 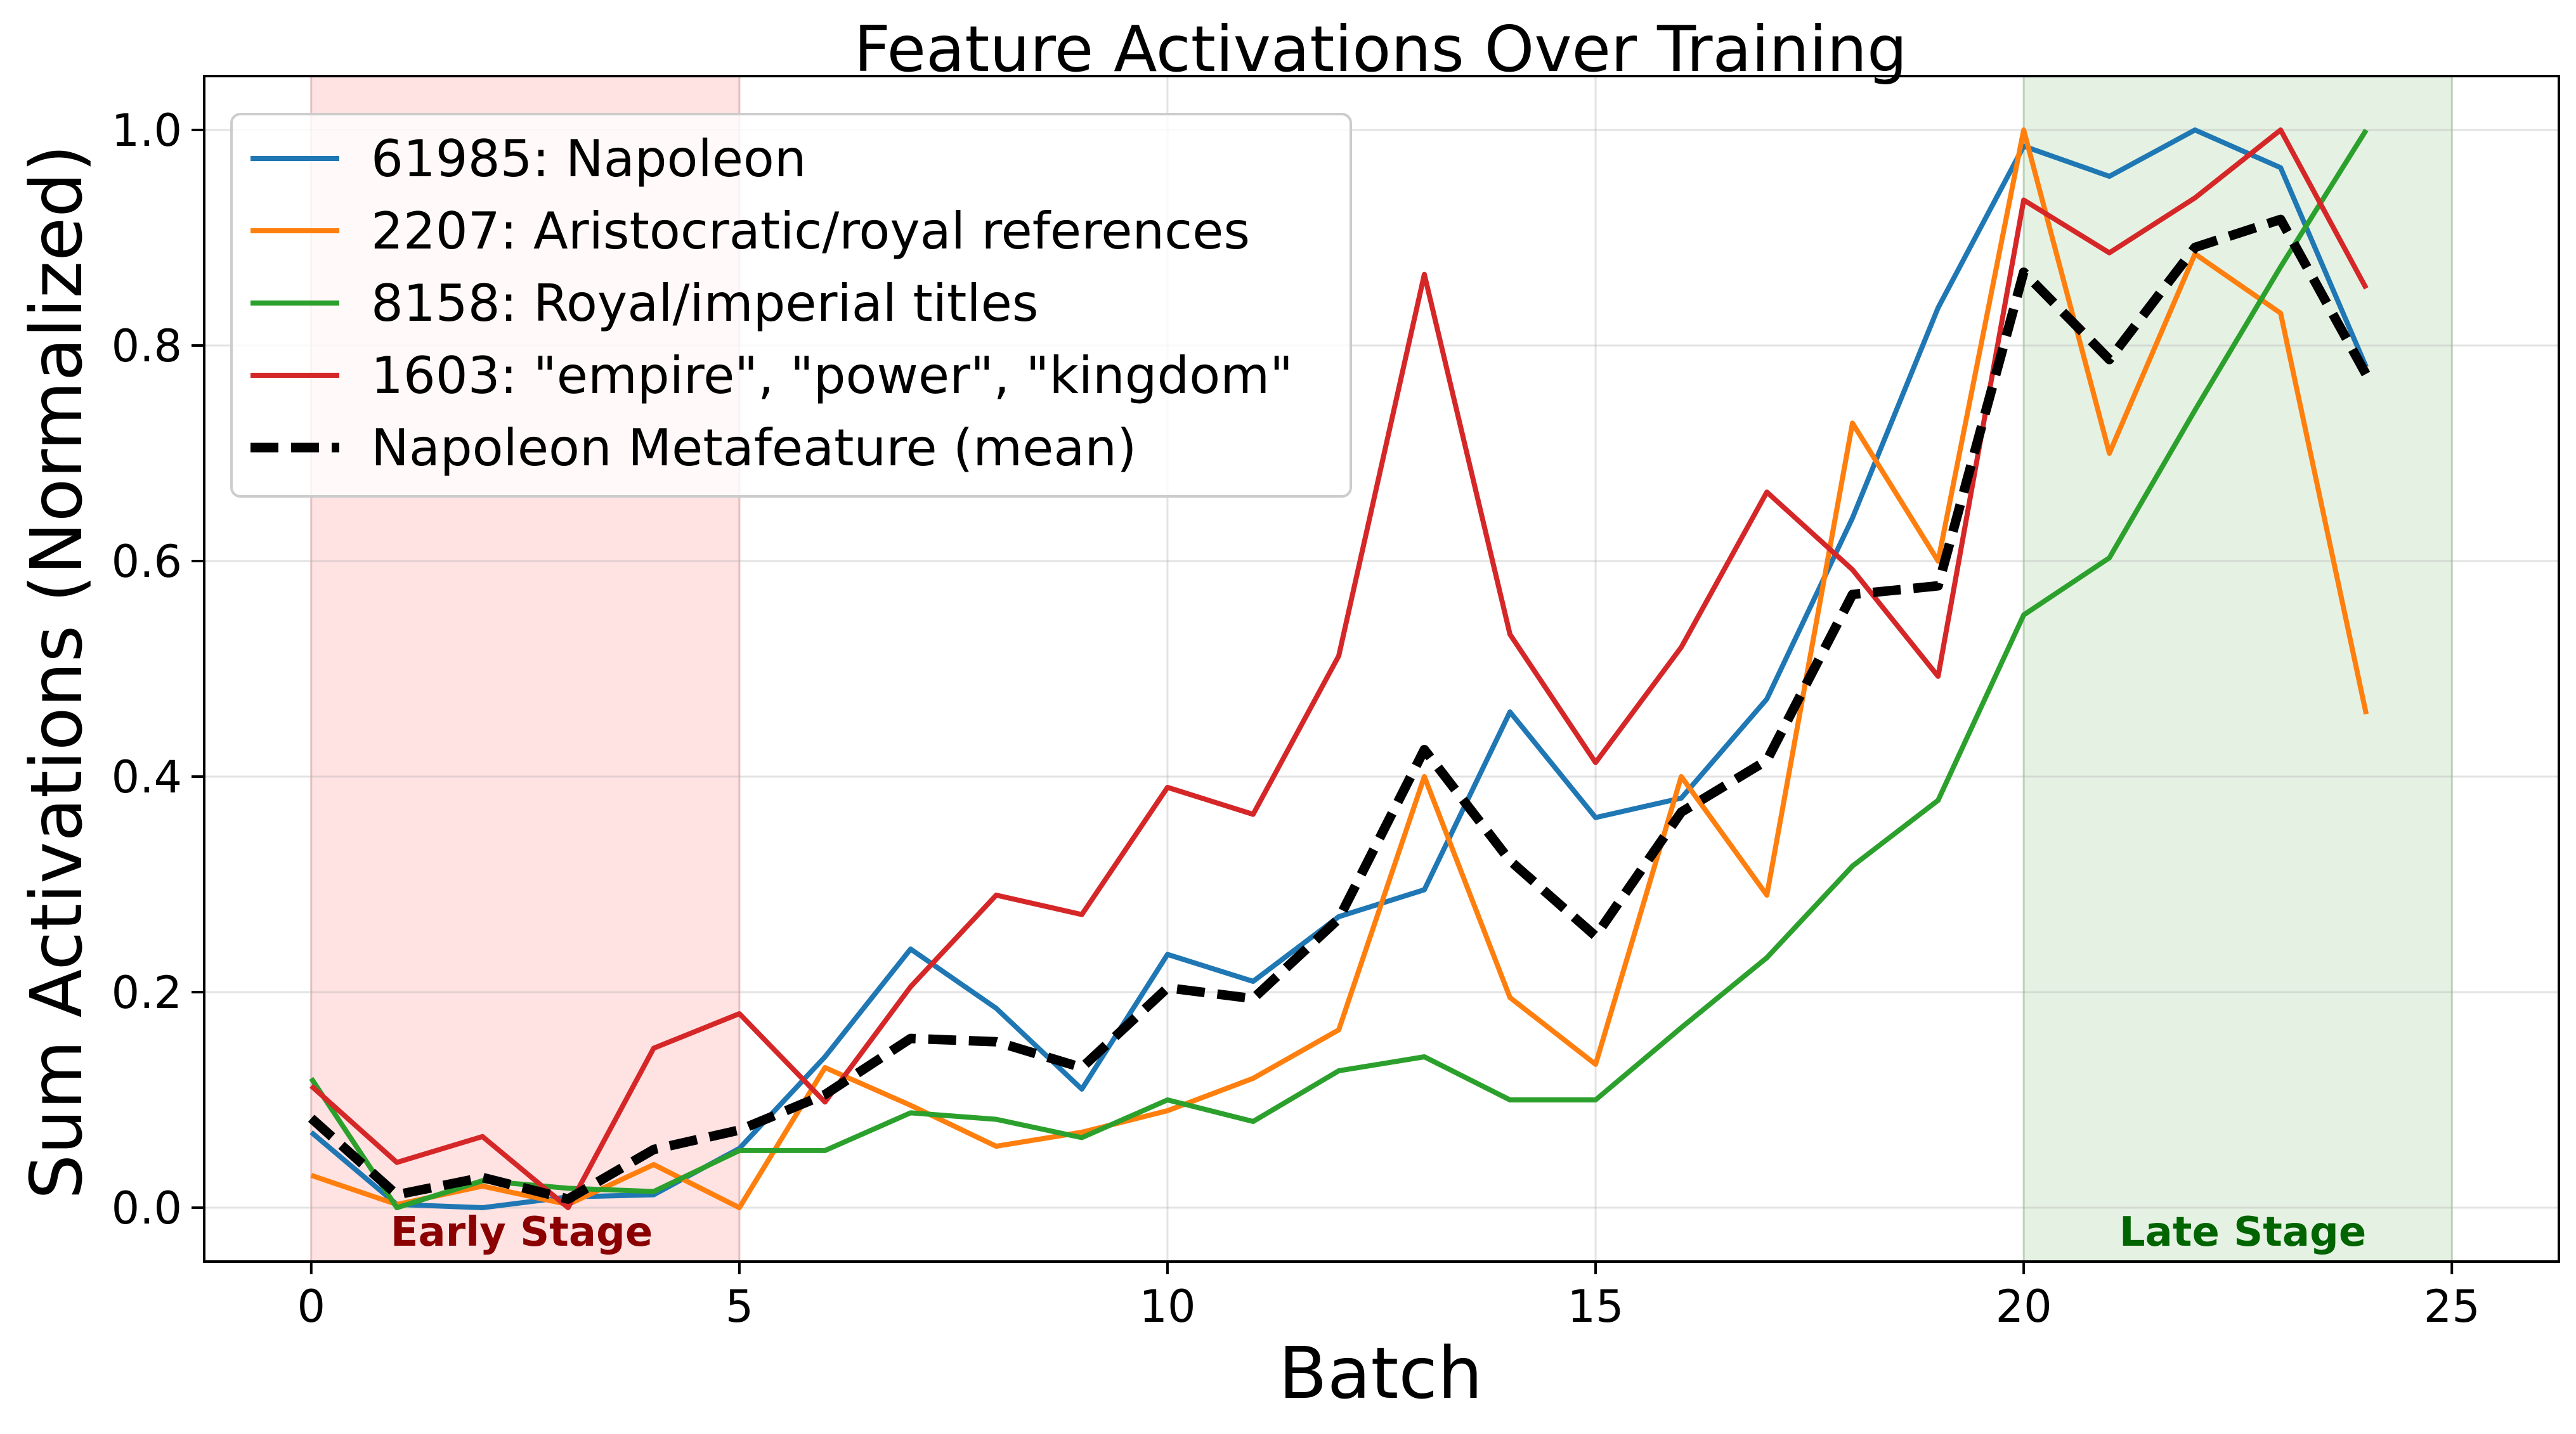 What do you see at coordinates (147, 131) in the screenshot?
I see `y-tick-label: 1.0` at bounding box center [147, 131].